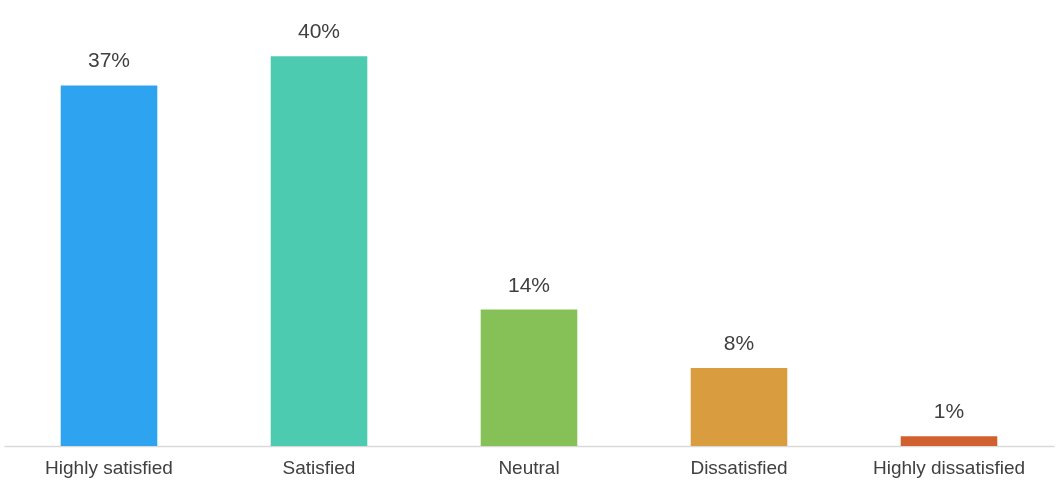 This screenshot has width=1058, height=497. Describe the element at coordinates (739, 467) in the screenshot. I see `x-tick-label: Dissatisfied` at that location.